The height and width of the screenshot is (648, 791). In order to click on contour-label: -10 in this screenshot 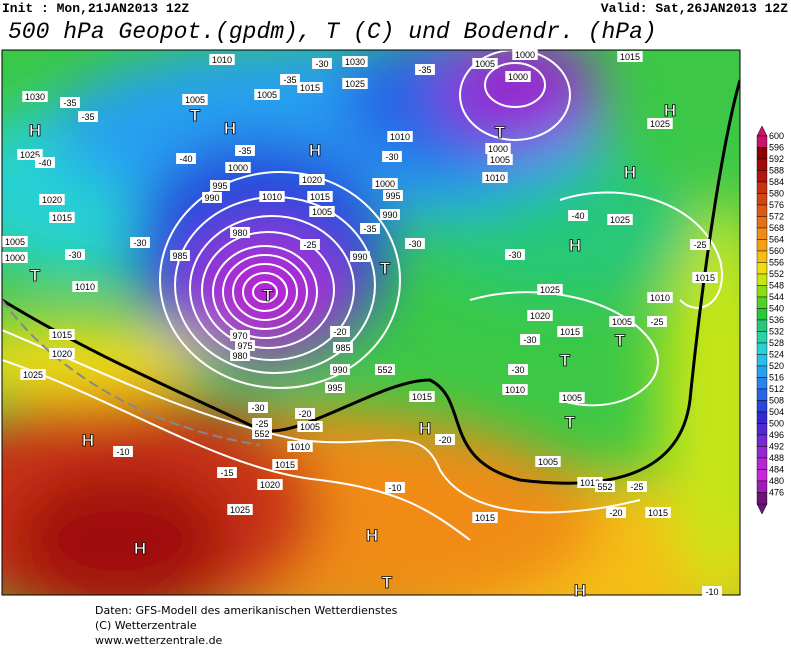, I will do `click(711, 592)`.